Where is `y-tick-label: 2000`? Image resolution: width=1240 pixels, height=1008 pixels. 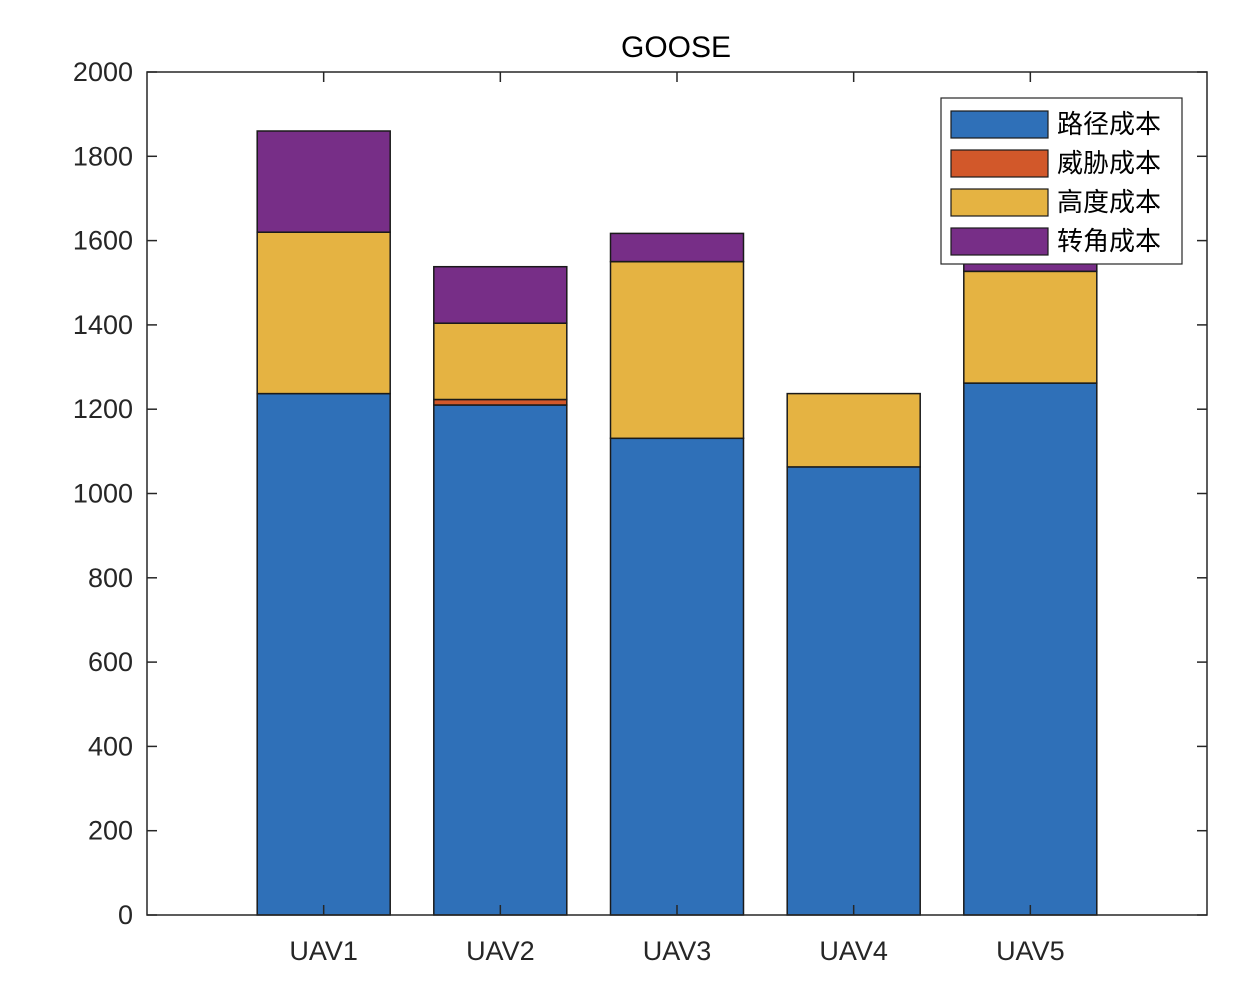
y-tick-label: 2000 is located at coordinates (103, 72).